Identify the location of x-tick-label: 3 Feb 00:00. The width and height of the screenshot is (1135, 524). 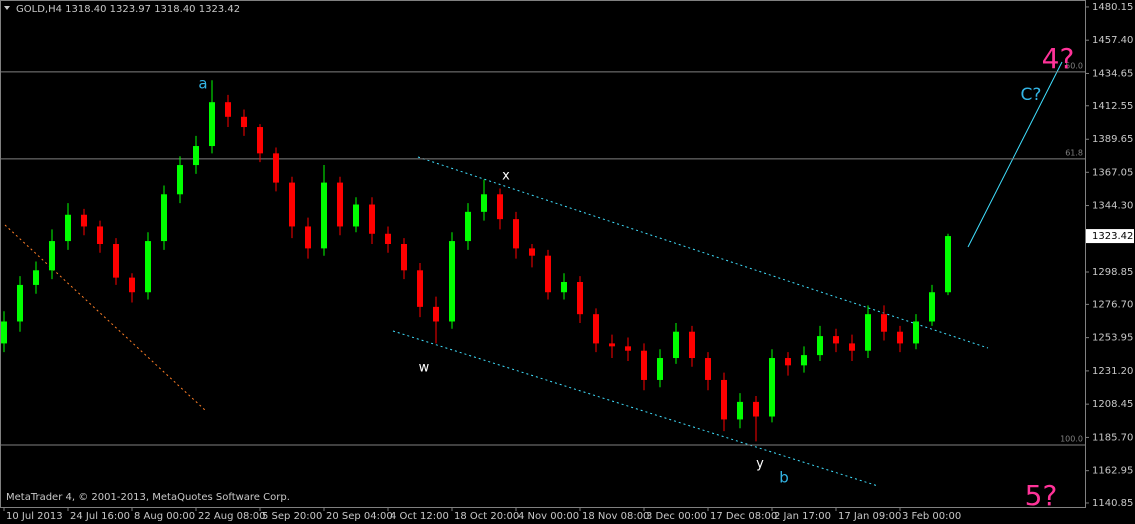
(931, 516).